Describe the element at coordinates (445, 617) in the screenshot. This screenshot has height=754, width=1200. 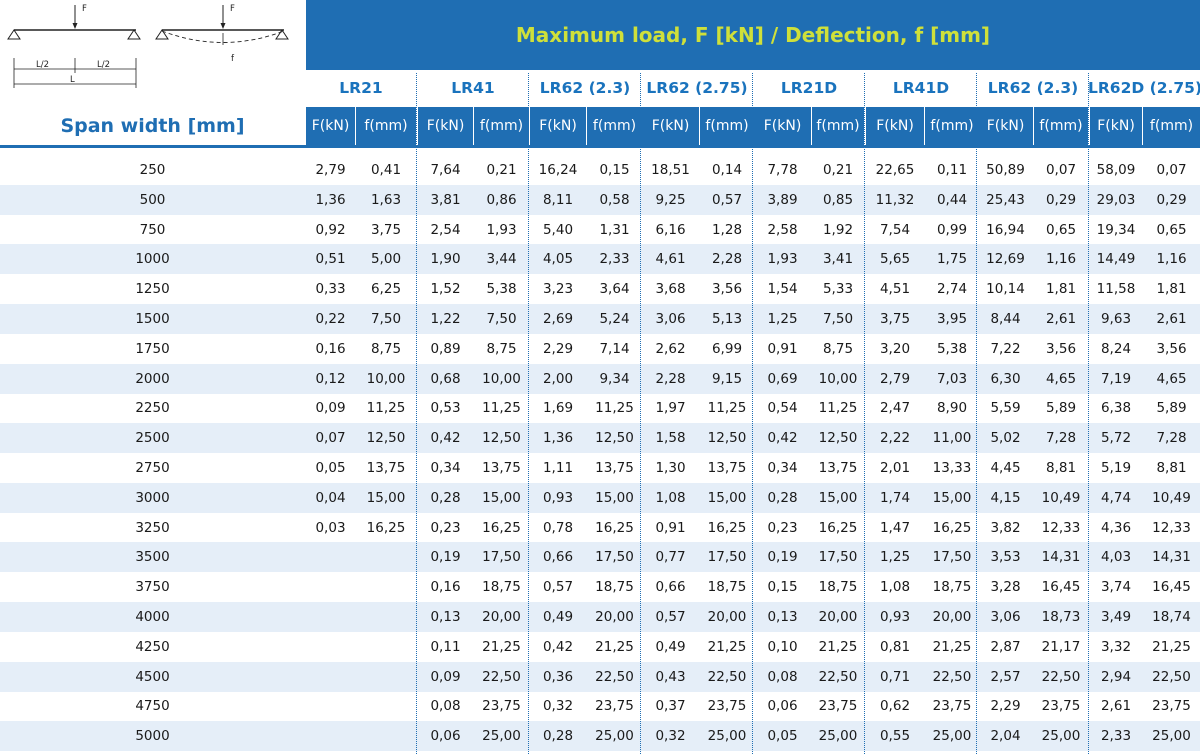
I see `force-value-cell: 0,13` at that location.